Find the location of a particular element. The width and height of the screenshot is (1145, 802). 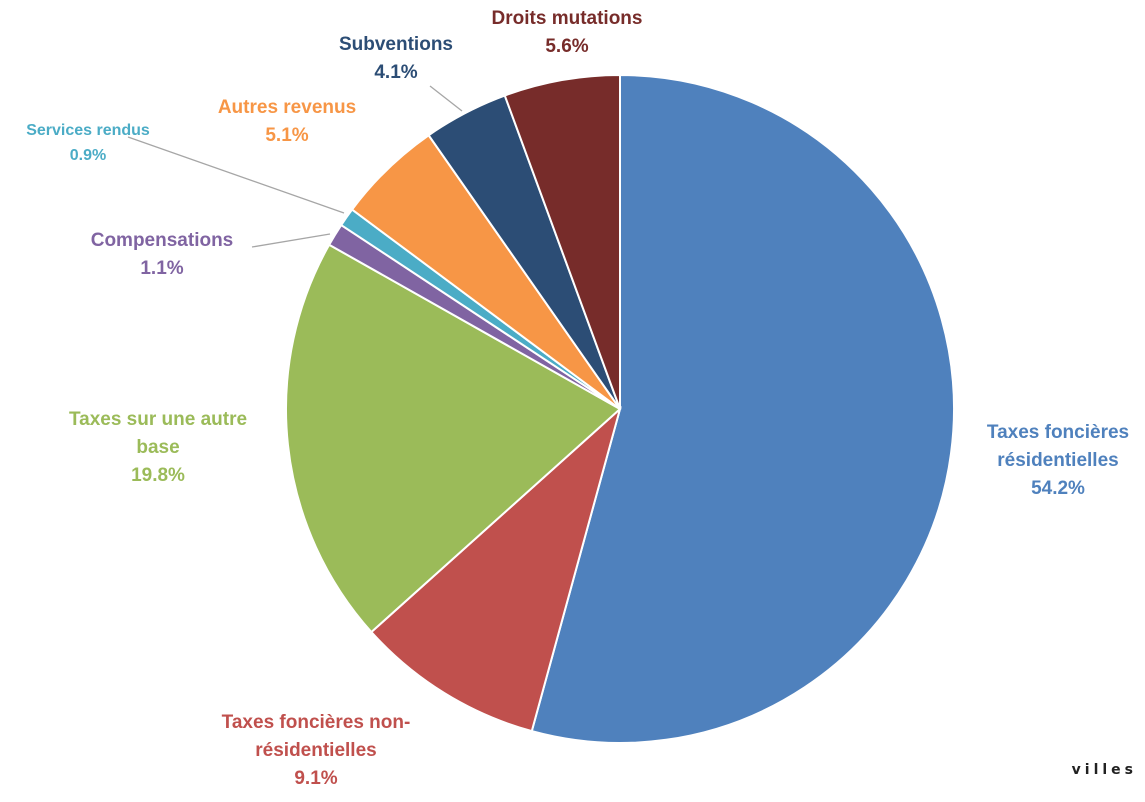

data-label-value: 19.8% is located at coordinates (158, 475).